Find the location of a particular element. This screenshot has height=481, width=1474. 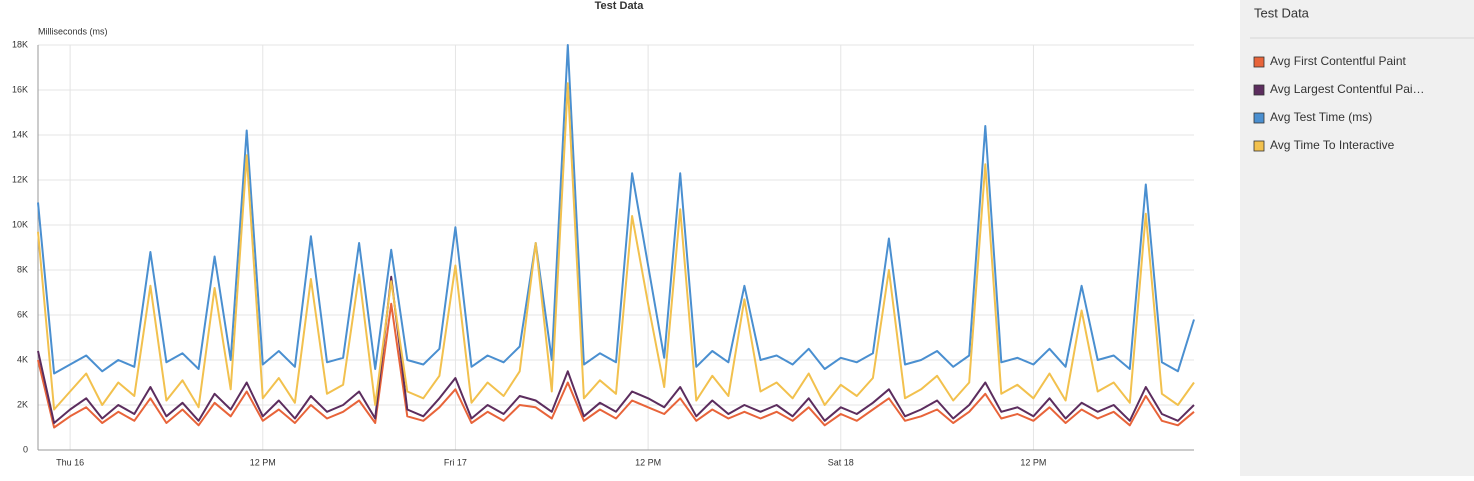

y-tick-label: 4K is located at coordinates (22, 359).